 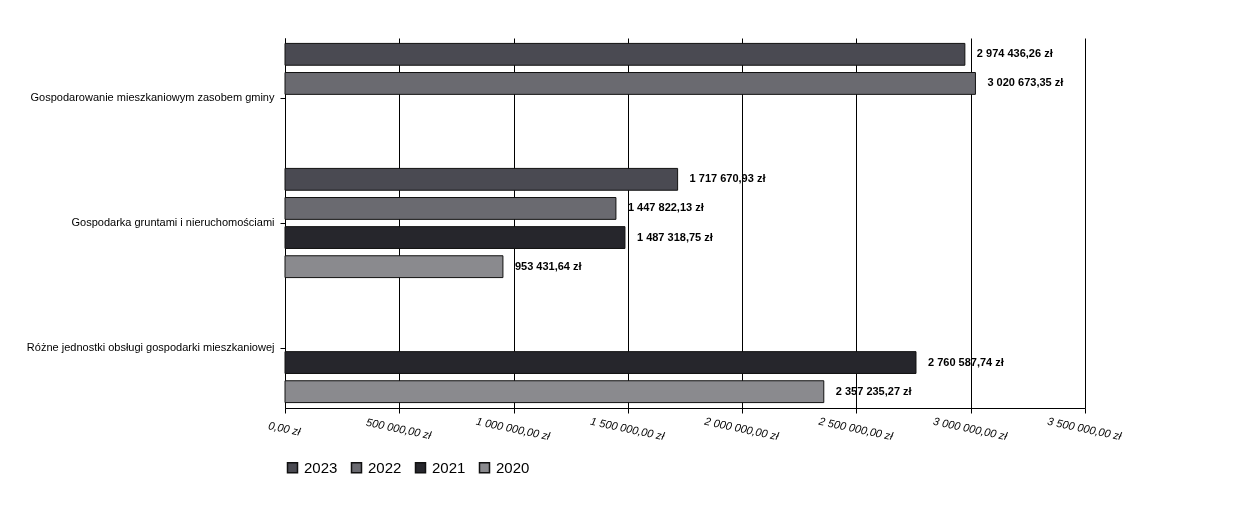 What do you see at coordinates (150, 347) in the screenshot?
I see `y-tick-label: Różne jednostki obsługi gospodarki mieszkaniowej` at bounding box center [150, 347].